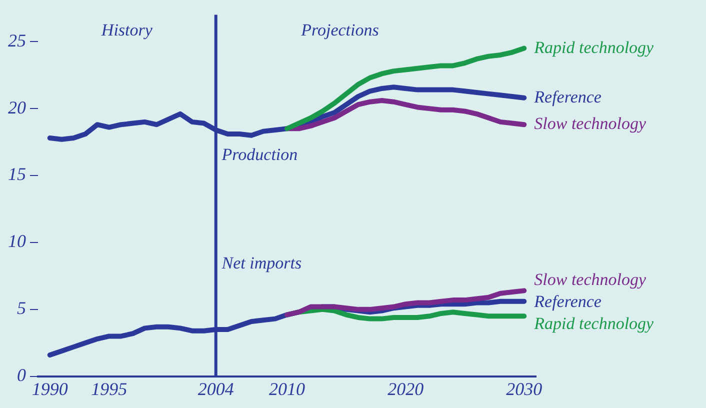 This screenshot has height=408, width=706. I want to click on x-tick-label: 2020, so click(406, 388).